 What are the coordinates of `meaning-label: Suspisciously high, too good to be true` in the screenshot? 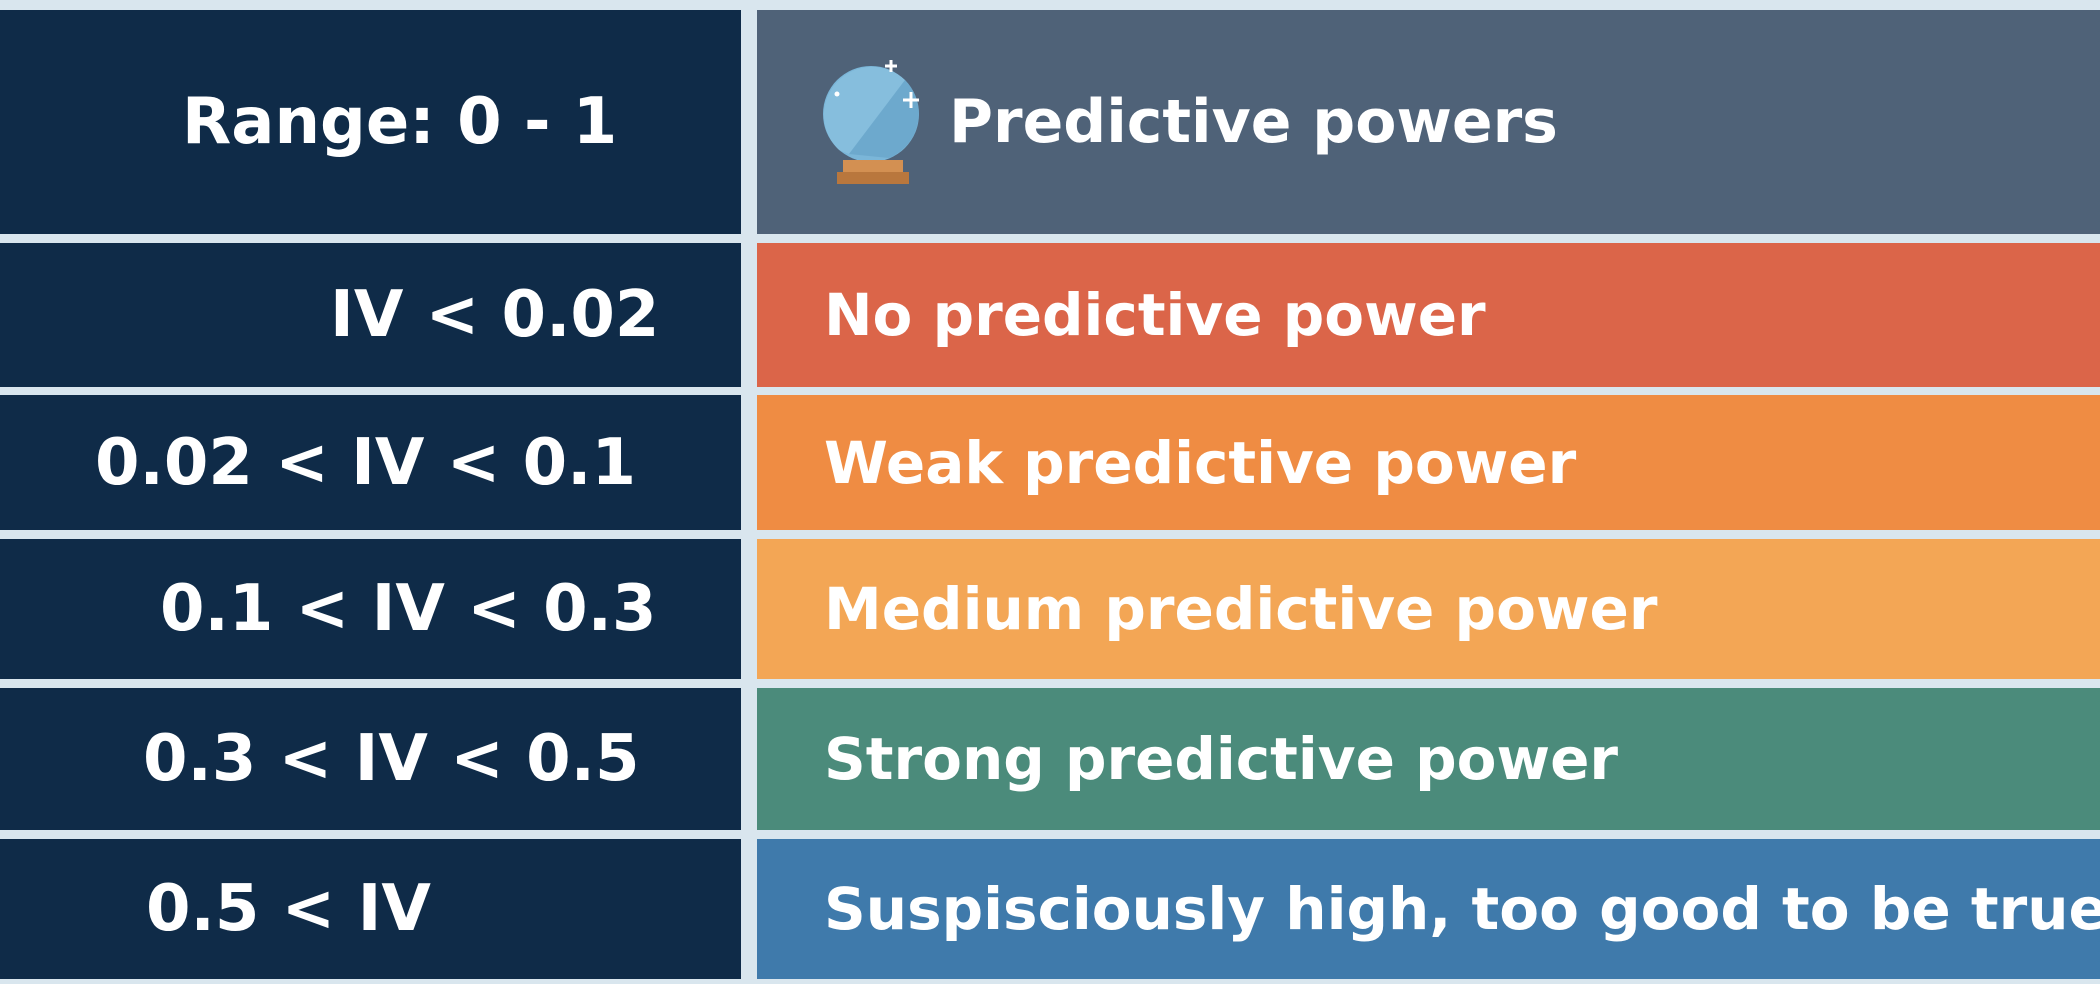 It's located at (1462, 909).